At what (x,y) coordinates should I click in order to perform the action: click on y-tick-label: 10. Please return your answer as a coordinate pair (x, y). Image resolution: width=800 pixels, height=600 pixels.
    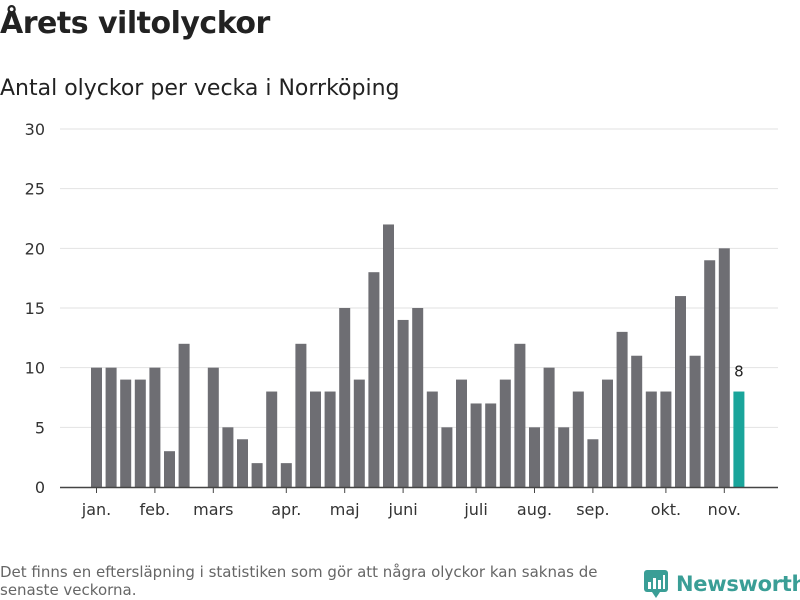
    Looking at the image, I should click on (35, 368).